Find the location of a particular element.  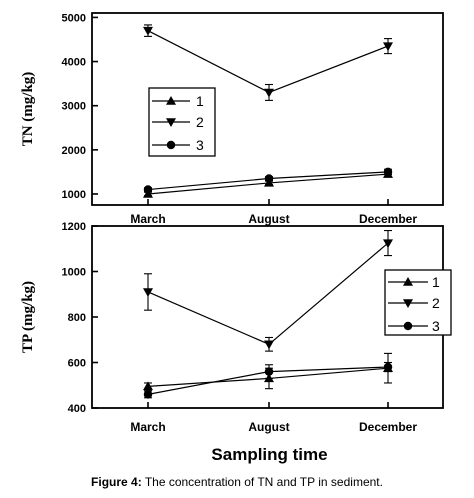

tp-series-line is located at coordinates (268, 293).